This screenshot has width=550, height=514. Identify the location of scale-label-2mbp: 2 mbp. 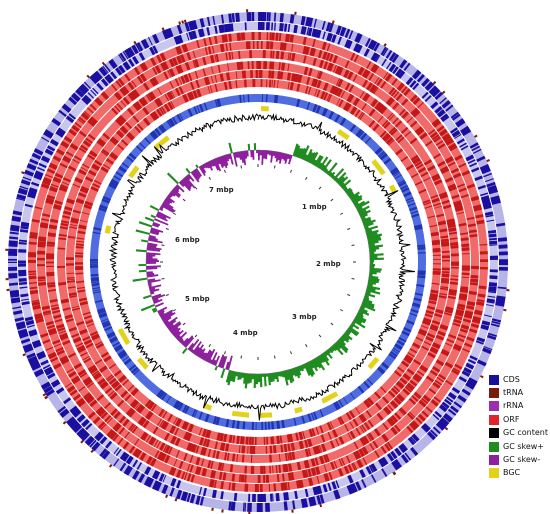
(328, 264).